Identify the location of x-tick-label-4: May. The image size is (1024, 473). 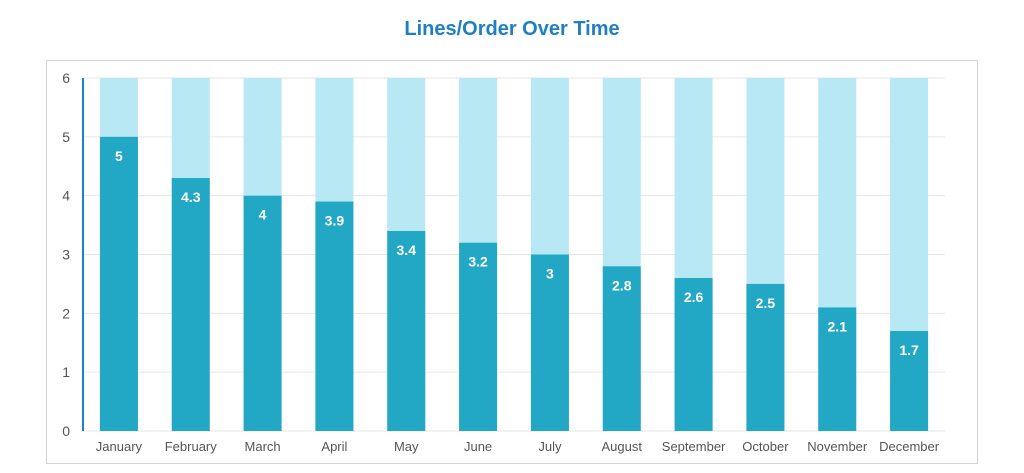
(406, 446).